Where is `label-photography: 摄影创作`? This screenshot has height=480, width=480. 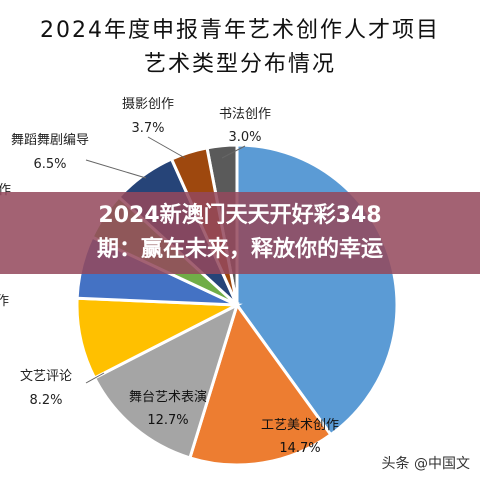 label-photography: 摄影创作 is located at coordinates (148, 104).